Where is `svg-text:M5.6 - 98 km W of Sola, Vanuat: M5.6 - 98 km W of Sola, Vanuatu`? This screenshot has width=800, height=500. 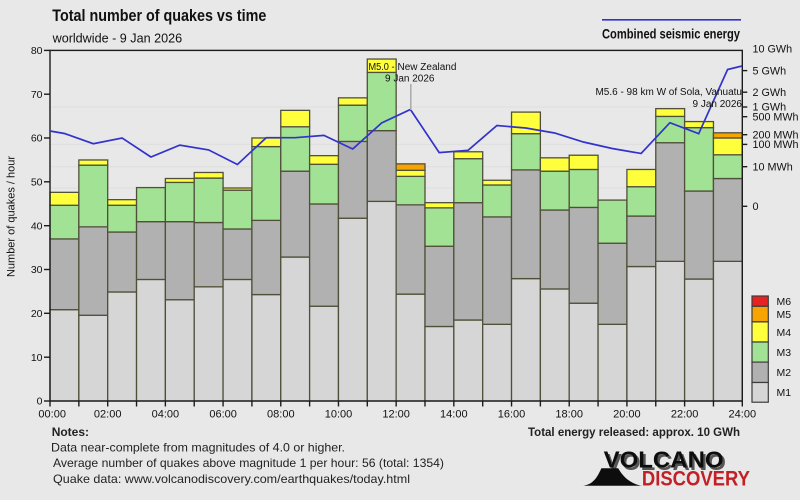
svg-text:M5.6 - 98 km W of Sola, Vanuat: M5.6 - 98 km W of Sola, Vanuatu is located at coordinates (668, 92).